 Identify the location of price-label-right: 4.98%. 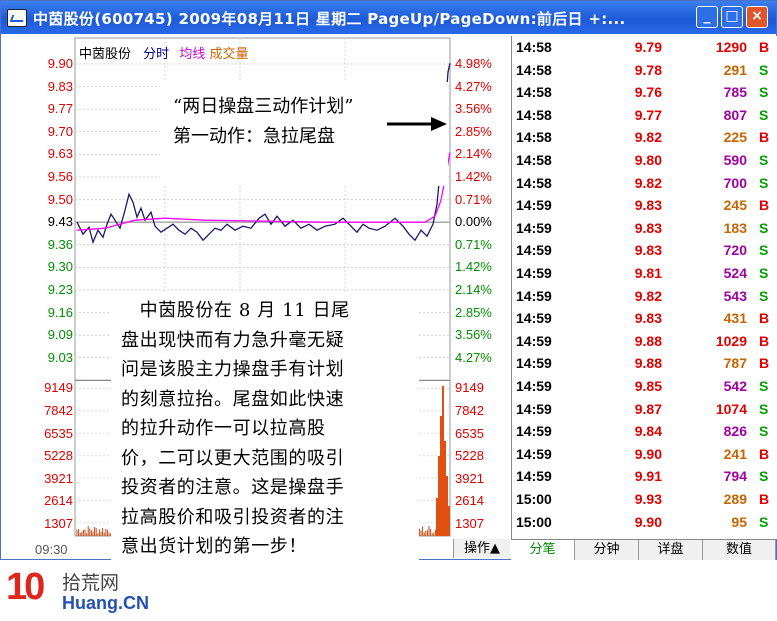
(473, 63).